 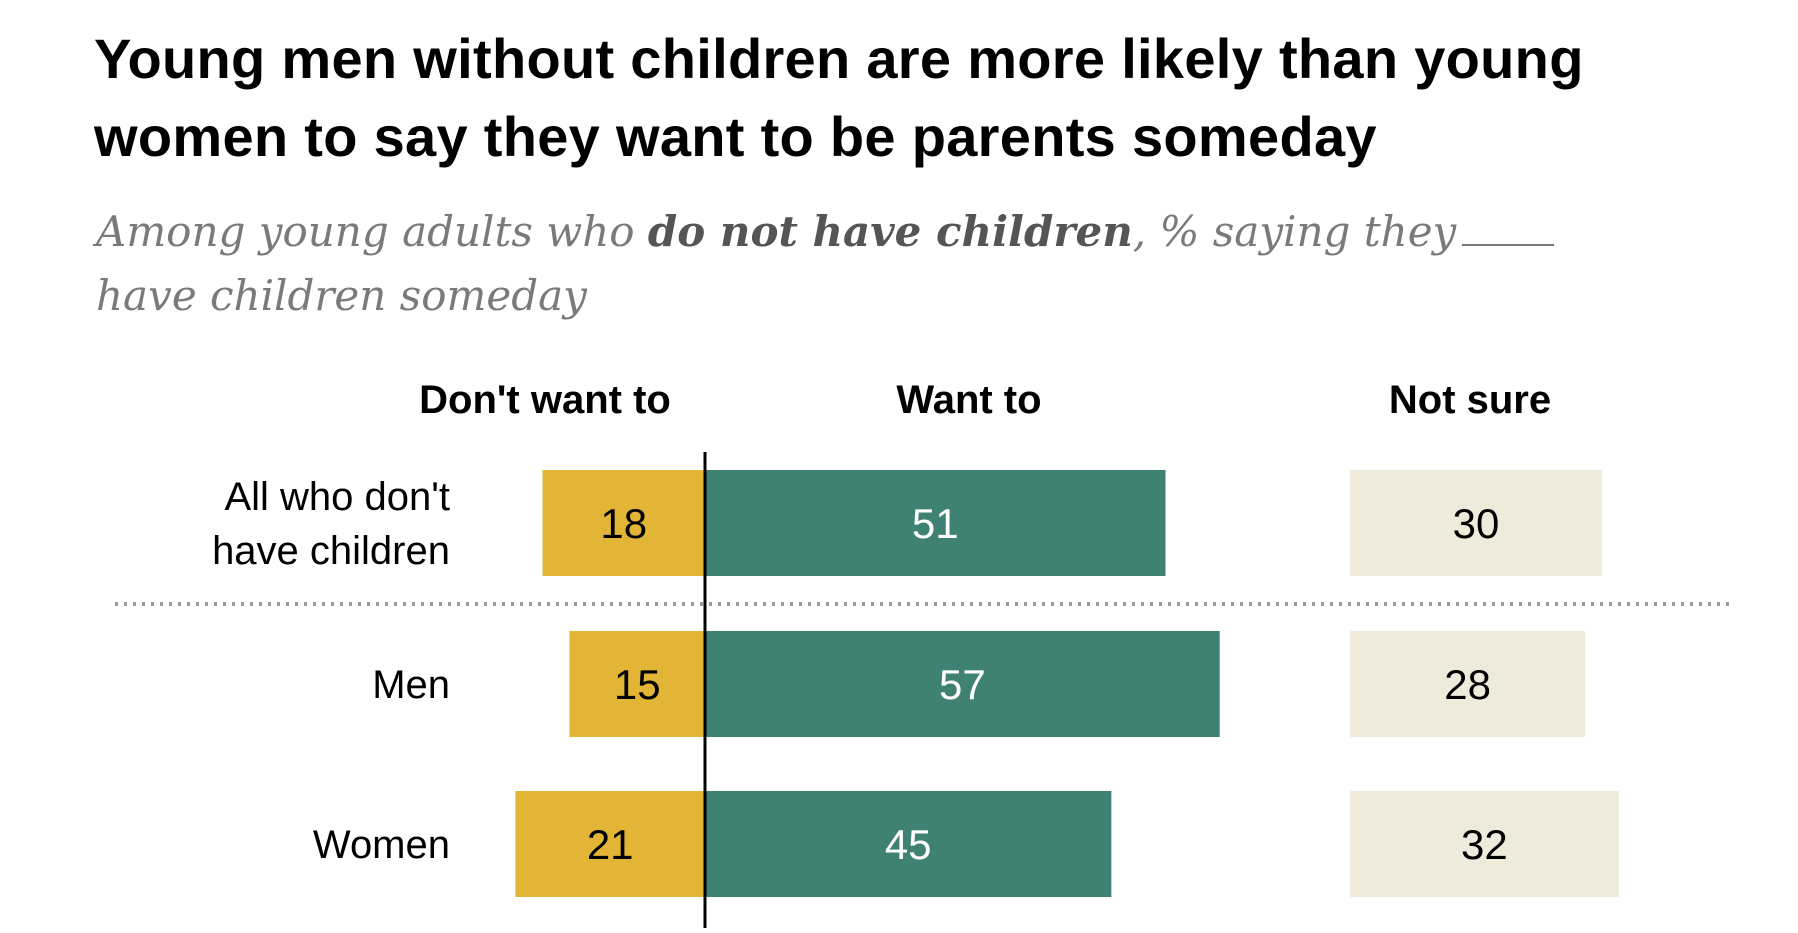 I want to click on label-dont-want-1: 15, so click(x=637, y=684).